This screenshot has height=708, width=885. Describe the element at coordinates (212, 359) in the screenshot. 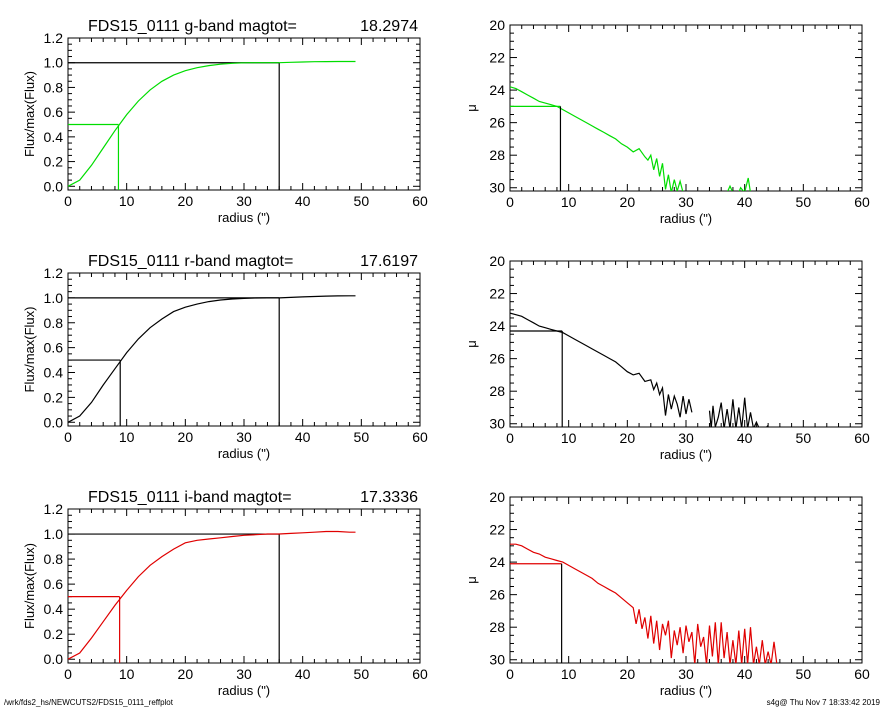

I see `growth-curve-r` at that location.